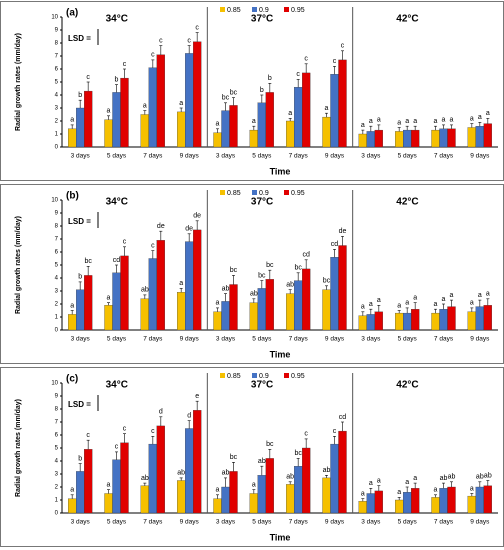  What do you see at coordinates (117, 19) in the screenshot?
I see `group-label: 34°C` at bounding box center [117, 19].